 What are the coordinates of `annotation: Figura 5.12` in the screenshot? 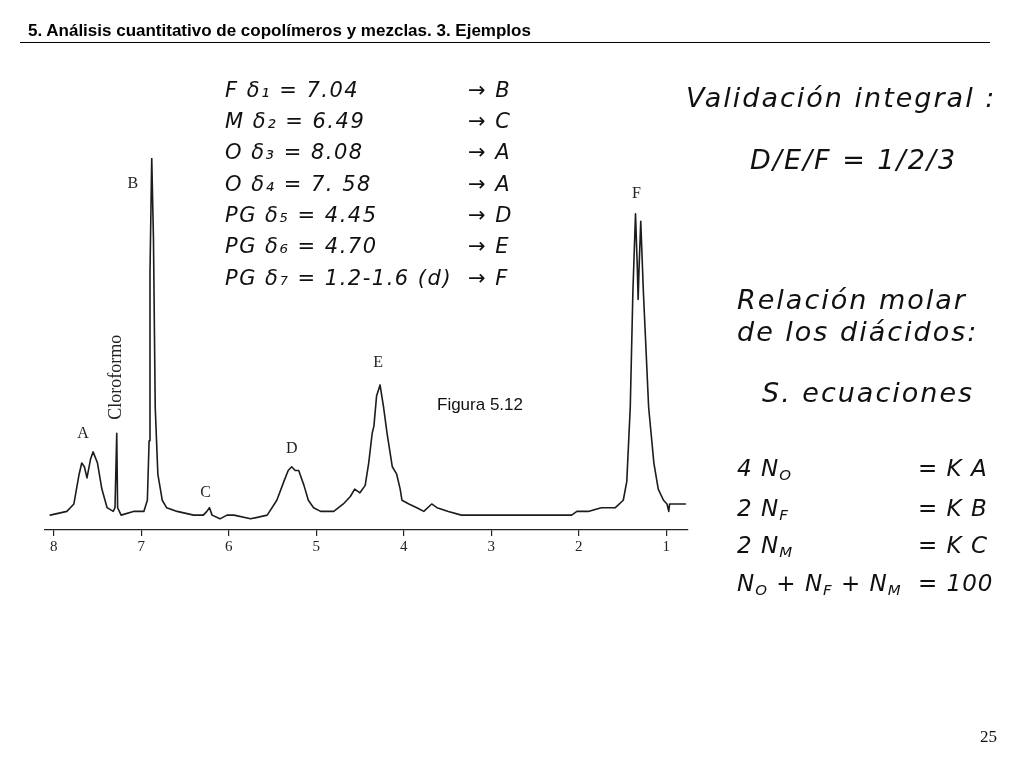 It's located at (480, 405).